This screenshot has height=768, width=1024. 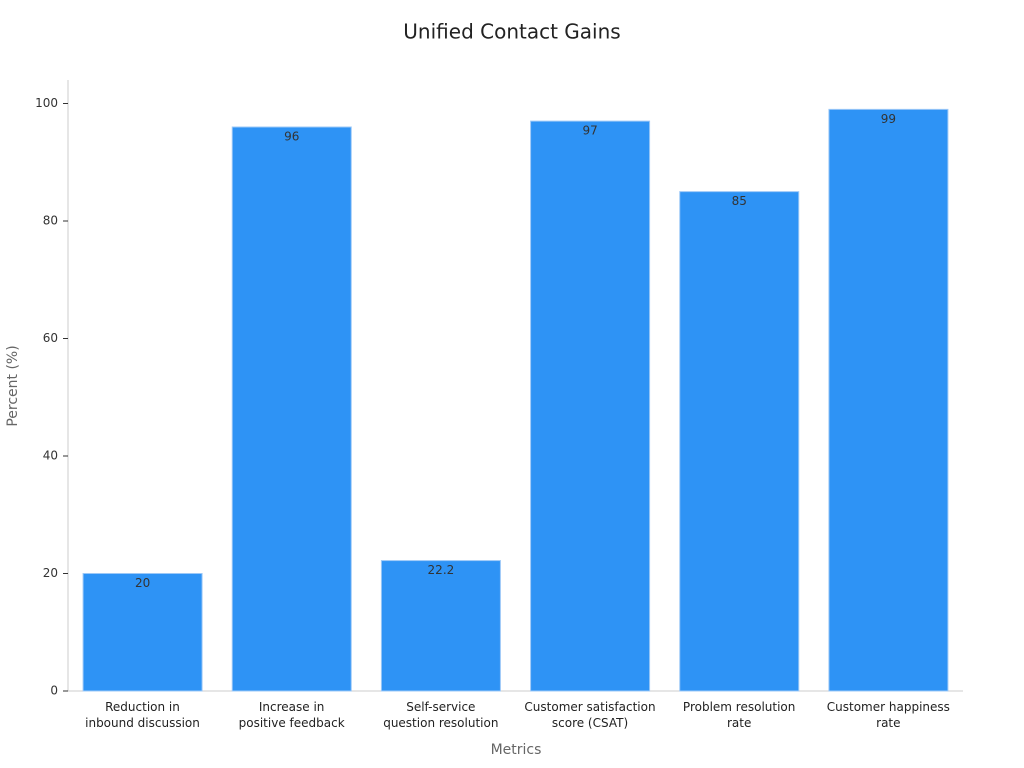 I want to click on x-tick-label: Reduction in inbound discussion, so click(x=142, y=715).